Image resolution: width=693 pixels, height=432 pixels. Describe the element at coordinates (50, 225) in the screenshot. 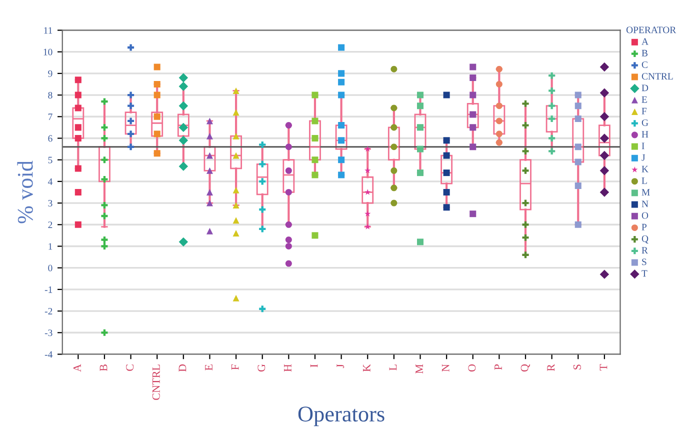

I see `y-tick-label: 2` at that location.